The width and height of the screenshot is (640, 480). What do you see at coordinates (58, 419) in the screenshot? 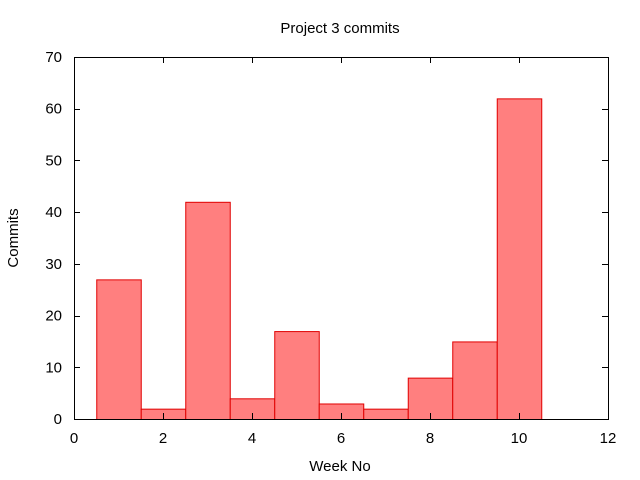
I see `y-tick-label-0: 0` at bounding box center [58, 419].